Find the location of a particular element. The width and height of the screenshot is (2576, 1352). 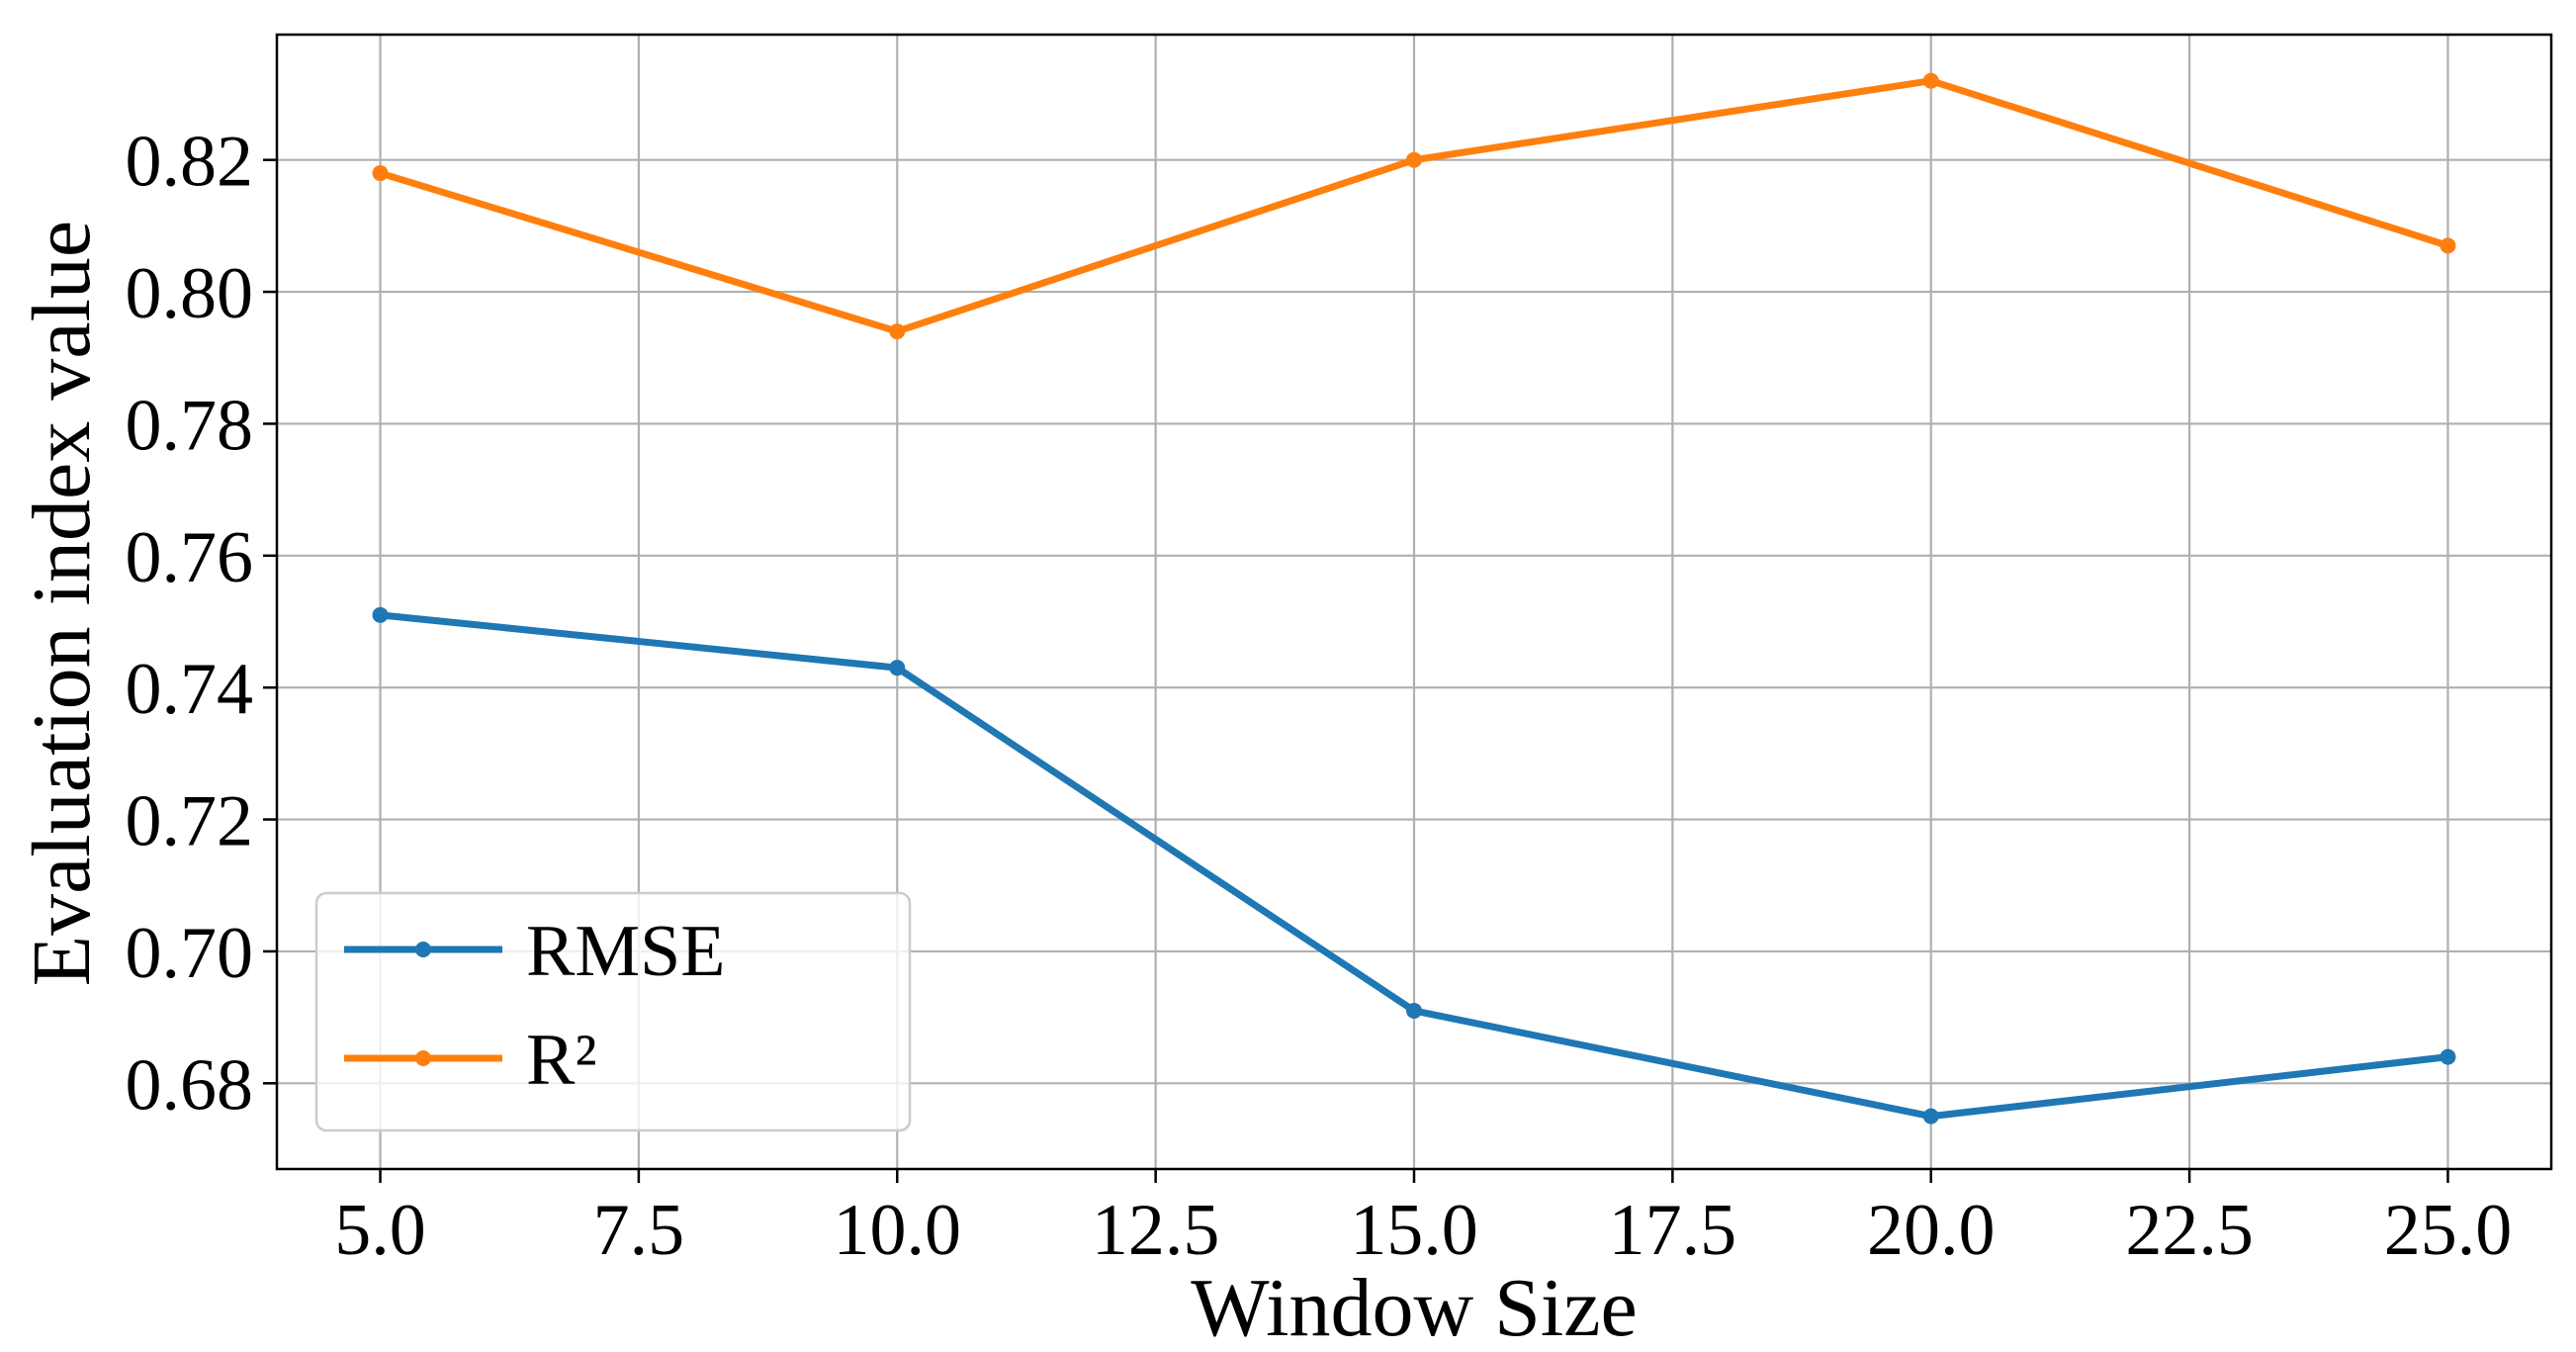

x-tick-label: 17.5 is located at coordinates (1673, 1230).